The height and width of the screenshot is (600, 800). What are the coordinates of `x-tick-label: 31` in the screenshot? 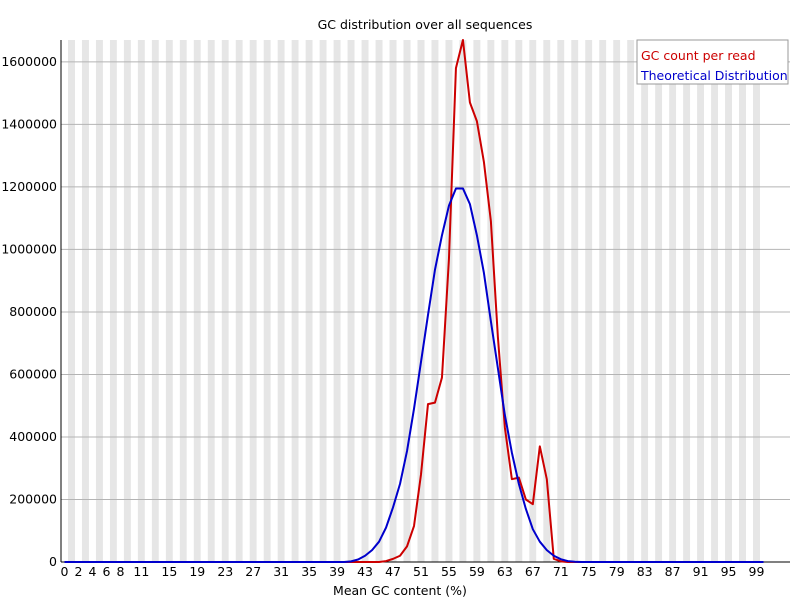 It's located at (281, 571).